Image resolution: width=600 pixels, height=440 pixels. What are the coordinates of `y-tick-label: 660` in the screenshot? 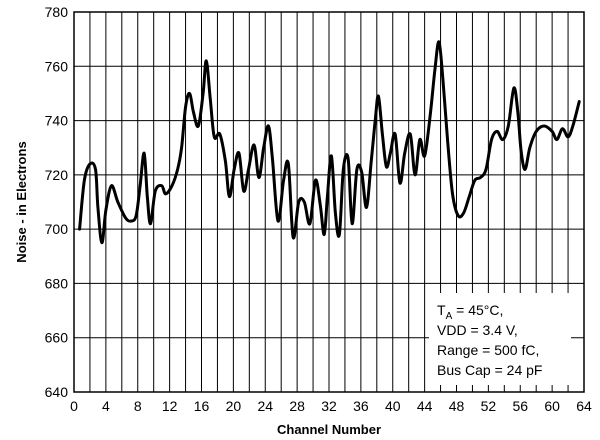 It's located at (57, 338).